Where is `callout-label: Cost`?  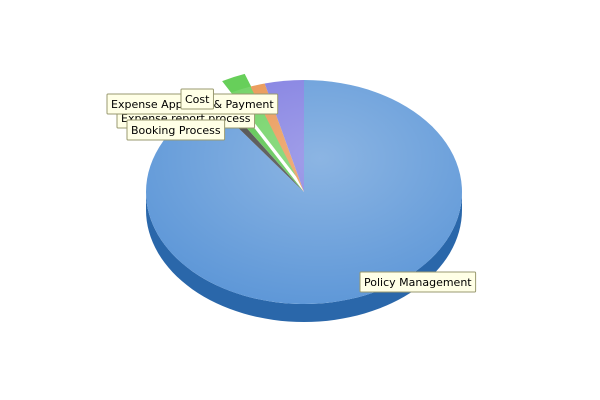 callout-label: Cost is located at coordinates (197, 99).